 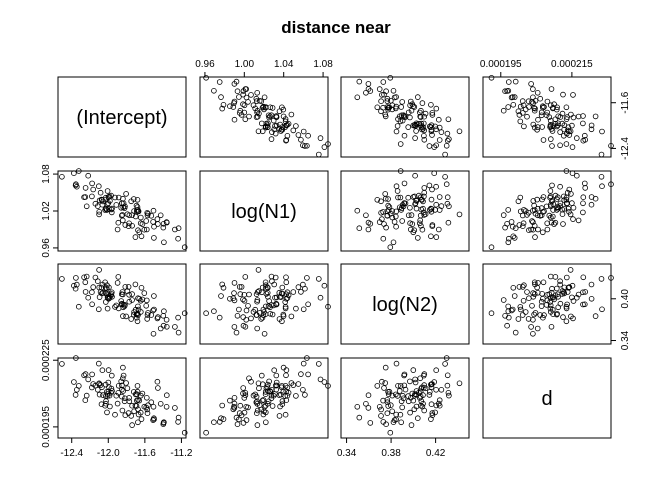 I want to click on chart-title: distance near, so click(x=336, y=27).